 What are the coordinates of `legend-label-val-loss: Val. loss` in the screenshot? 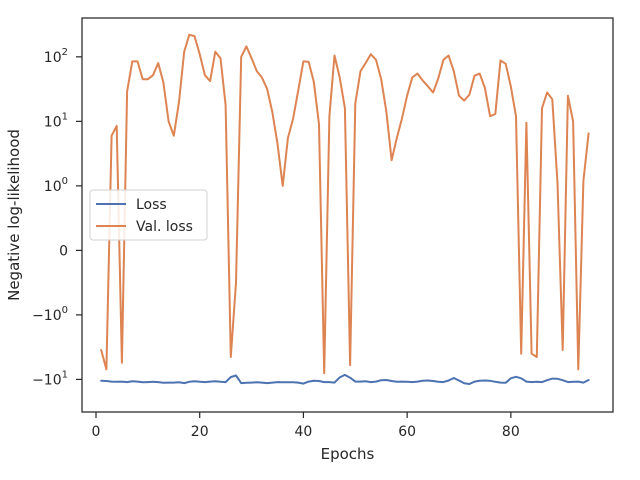 It's located at (164, 227).